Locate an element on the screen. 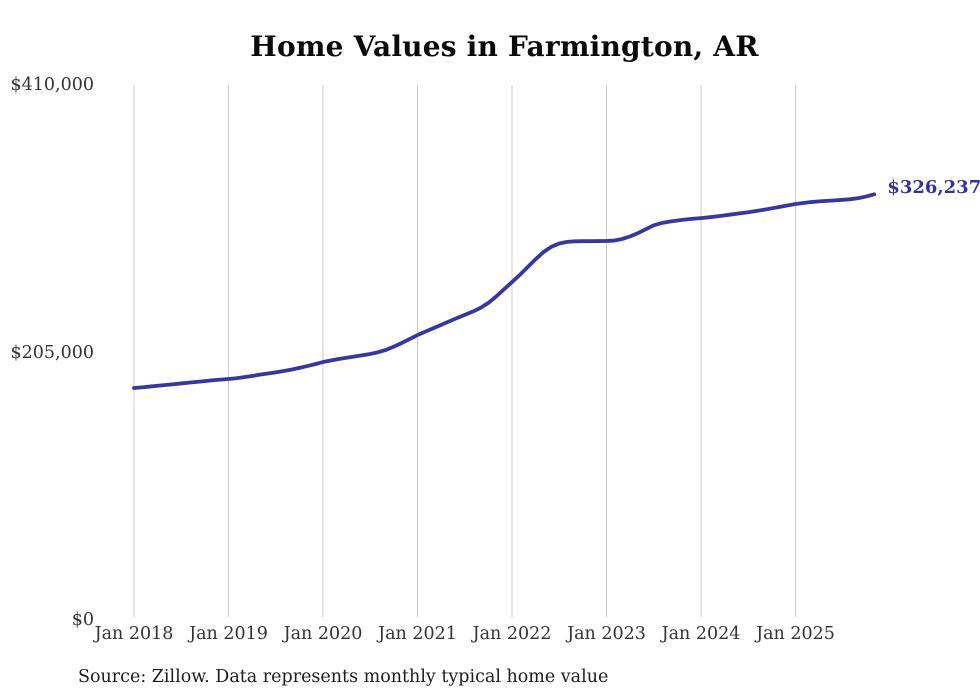  chart-title: Home Values in Farmington, AR is located at coordinates (504, 46).